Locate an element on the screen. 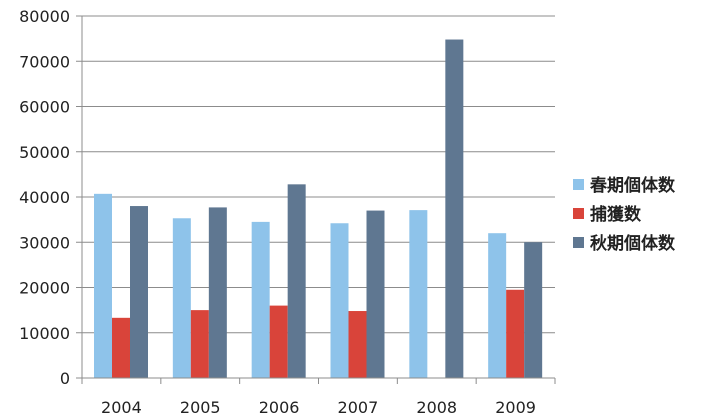 The image size is (707, 420). y-tick-label: 60000 is located at coordinates (44, 107).